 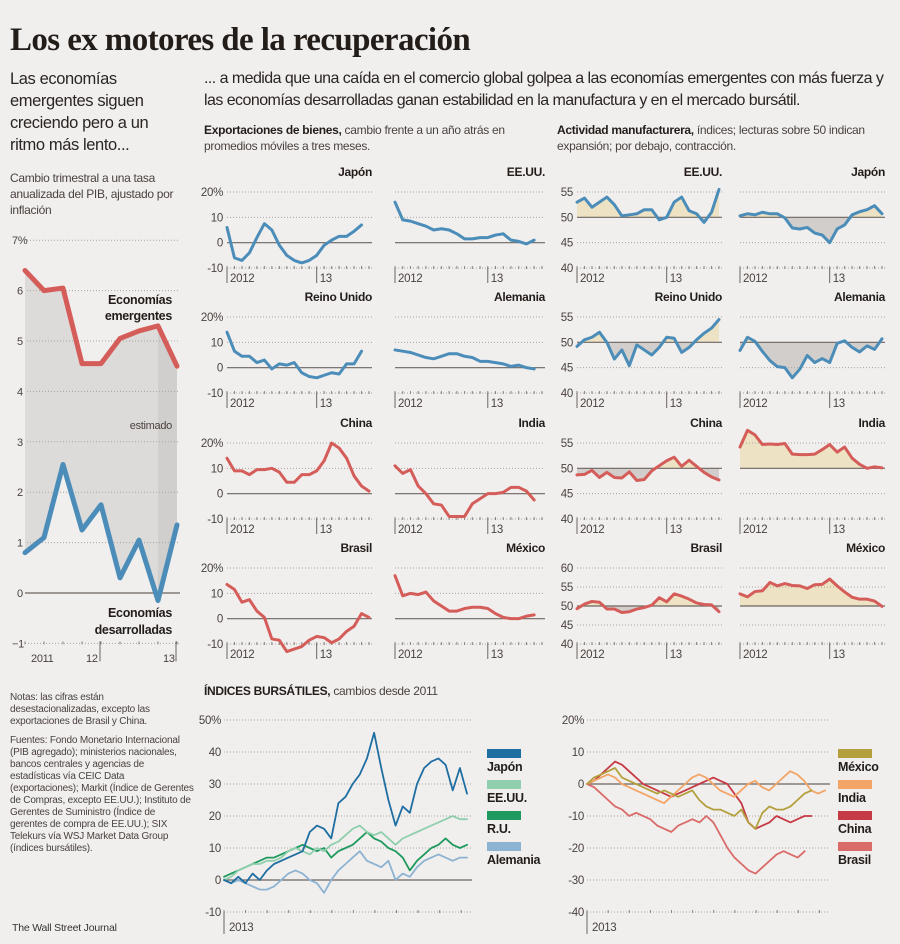 What do you see at coordinates (210, 721) in the screenshot?
I see `stocks-developed-ytick-label: 50%` at bounding box center [210, 721].